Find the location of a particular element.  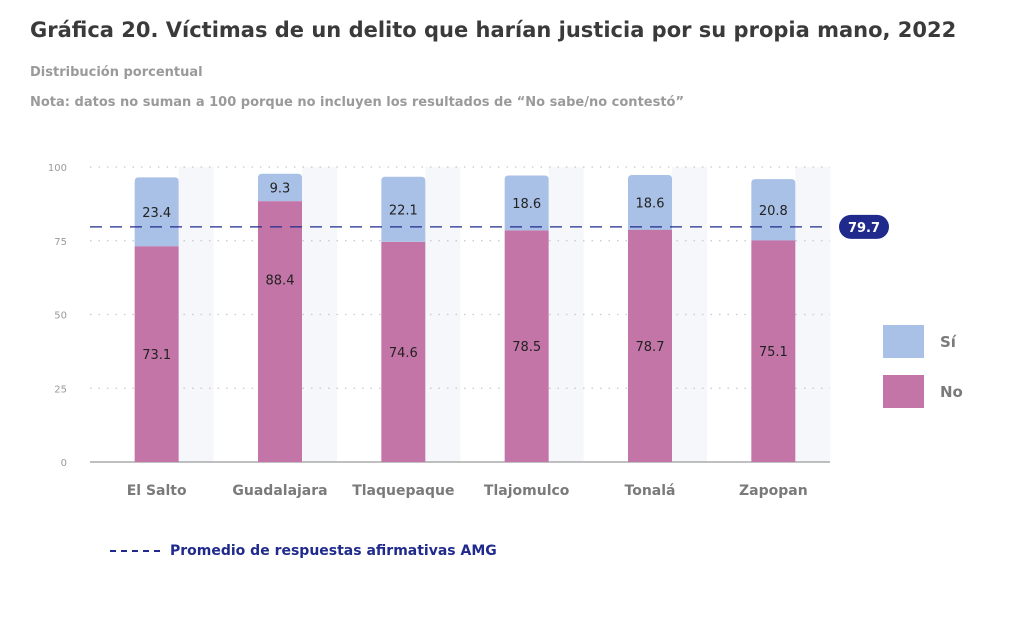

value-label-si: 22.1 is located at coordinates (403, 210).